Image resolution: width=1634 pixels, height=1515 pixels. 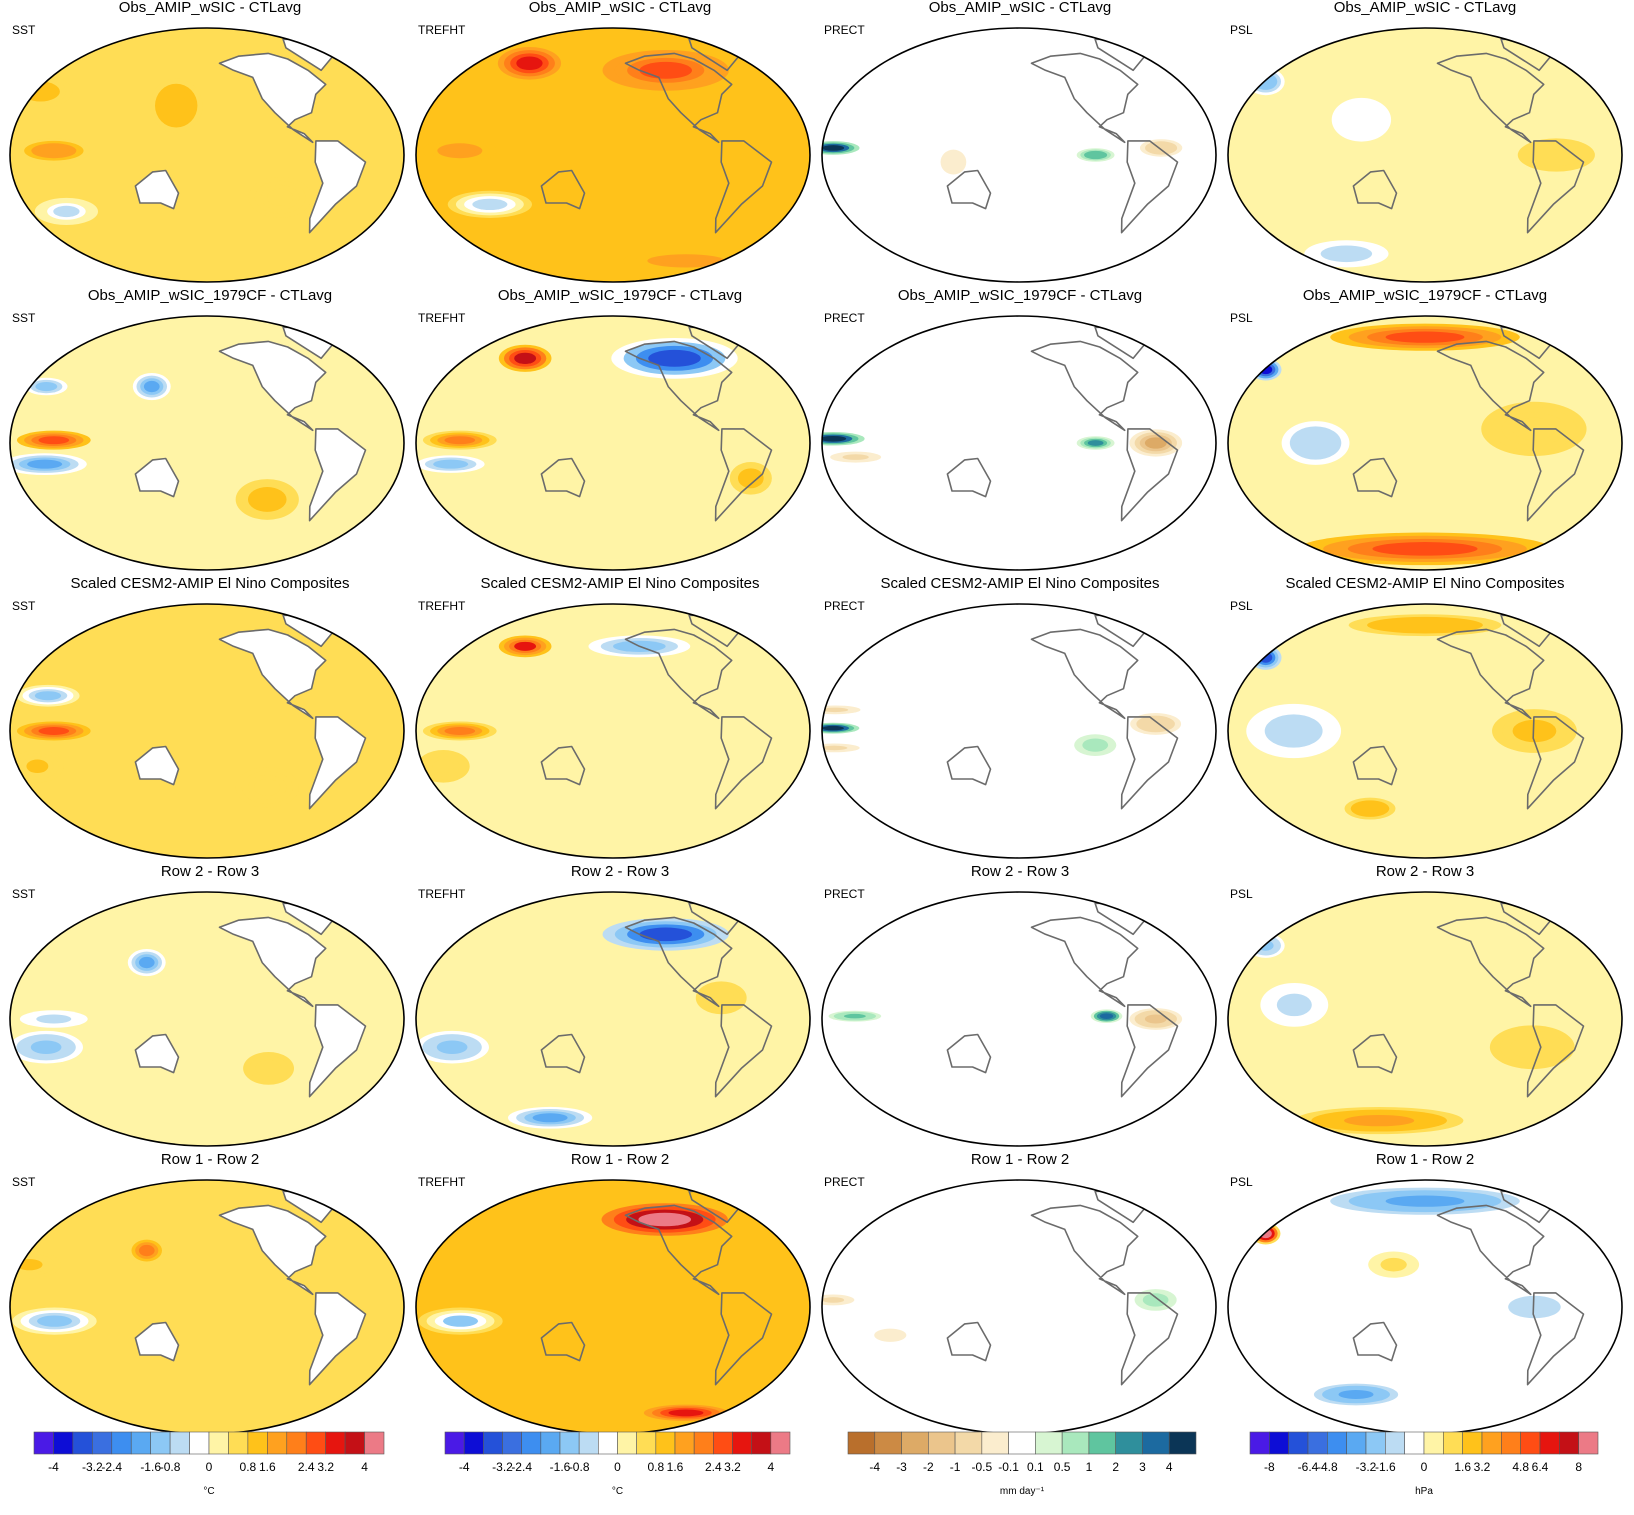 I want to click on colorbar-tick-label: -3, so click(x=901, y=1467).